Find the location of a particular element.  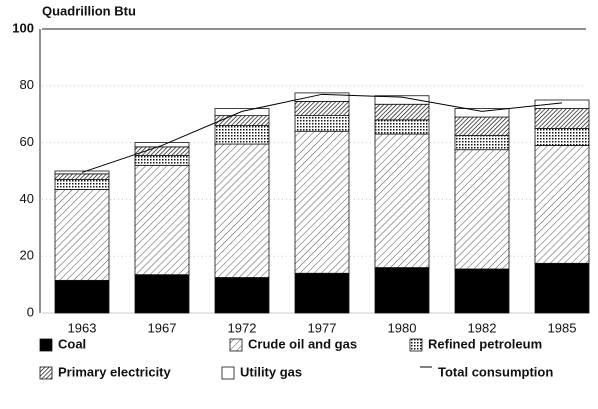

y-tick-label: 80 is located at coordinates (27, 84).